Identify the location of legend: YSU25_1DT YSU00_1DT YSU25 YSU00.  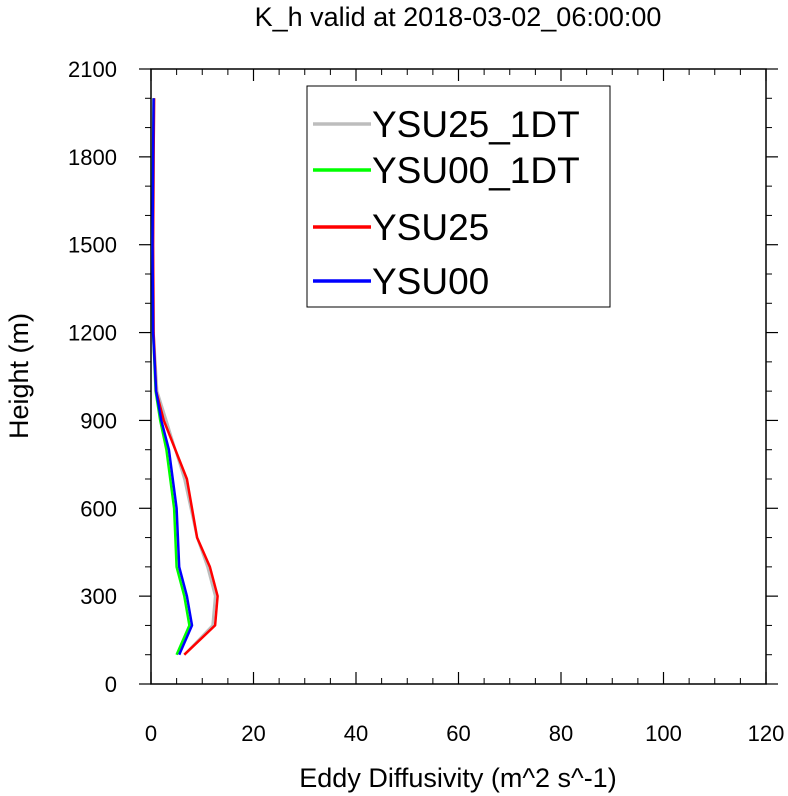
(458, 196).